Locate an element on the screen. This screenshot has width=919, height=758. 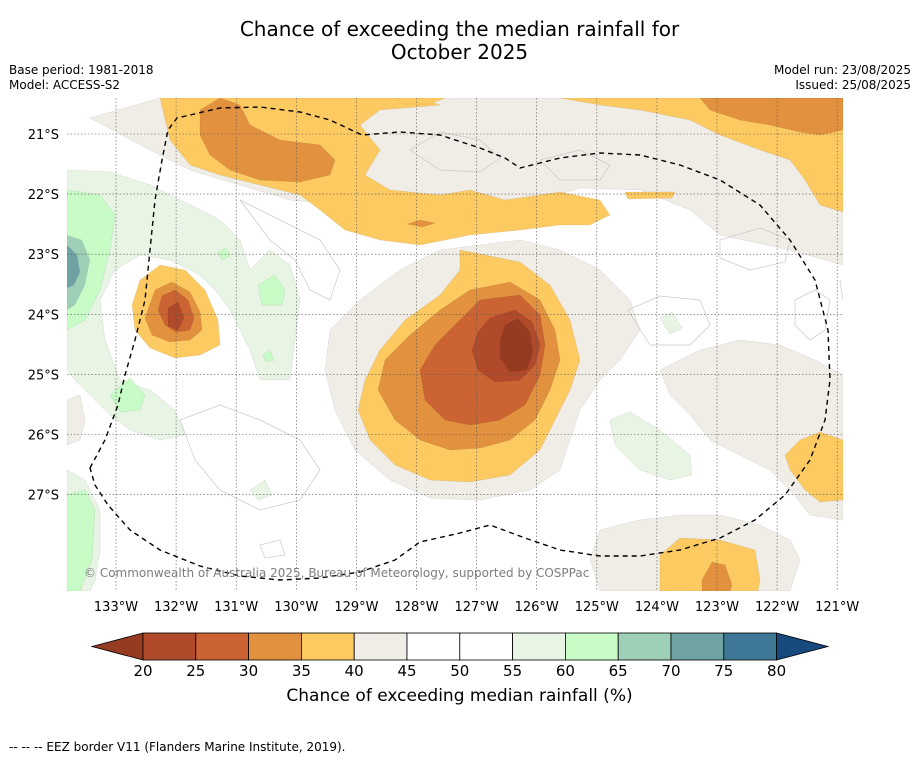
latitude-tick-label: 26°S is located at coordinates (43, 436).